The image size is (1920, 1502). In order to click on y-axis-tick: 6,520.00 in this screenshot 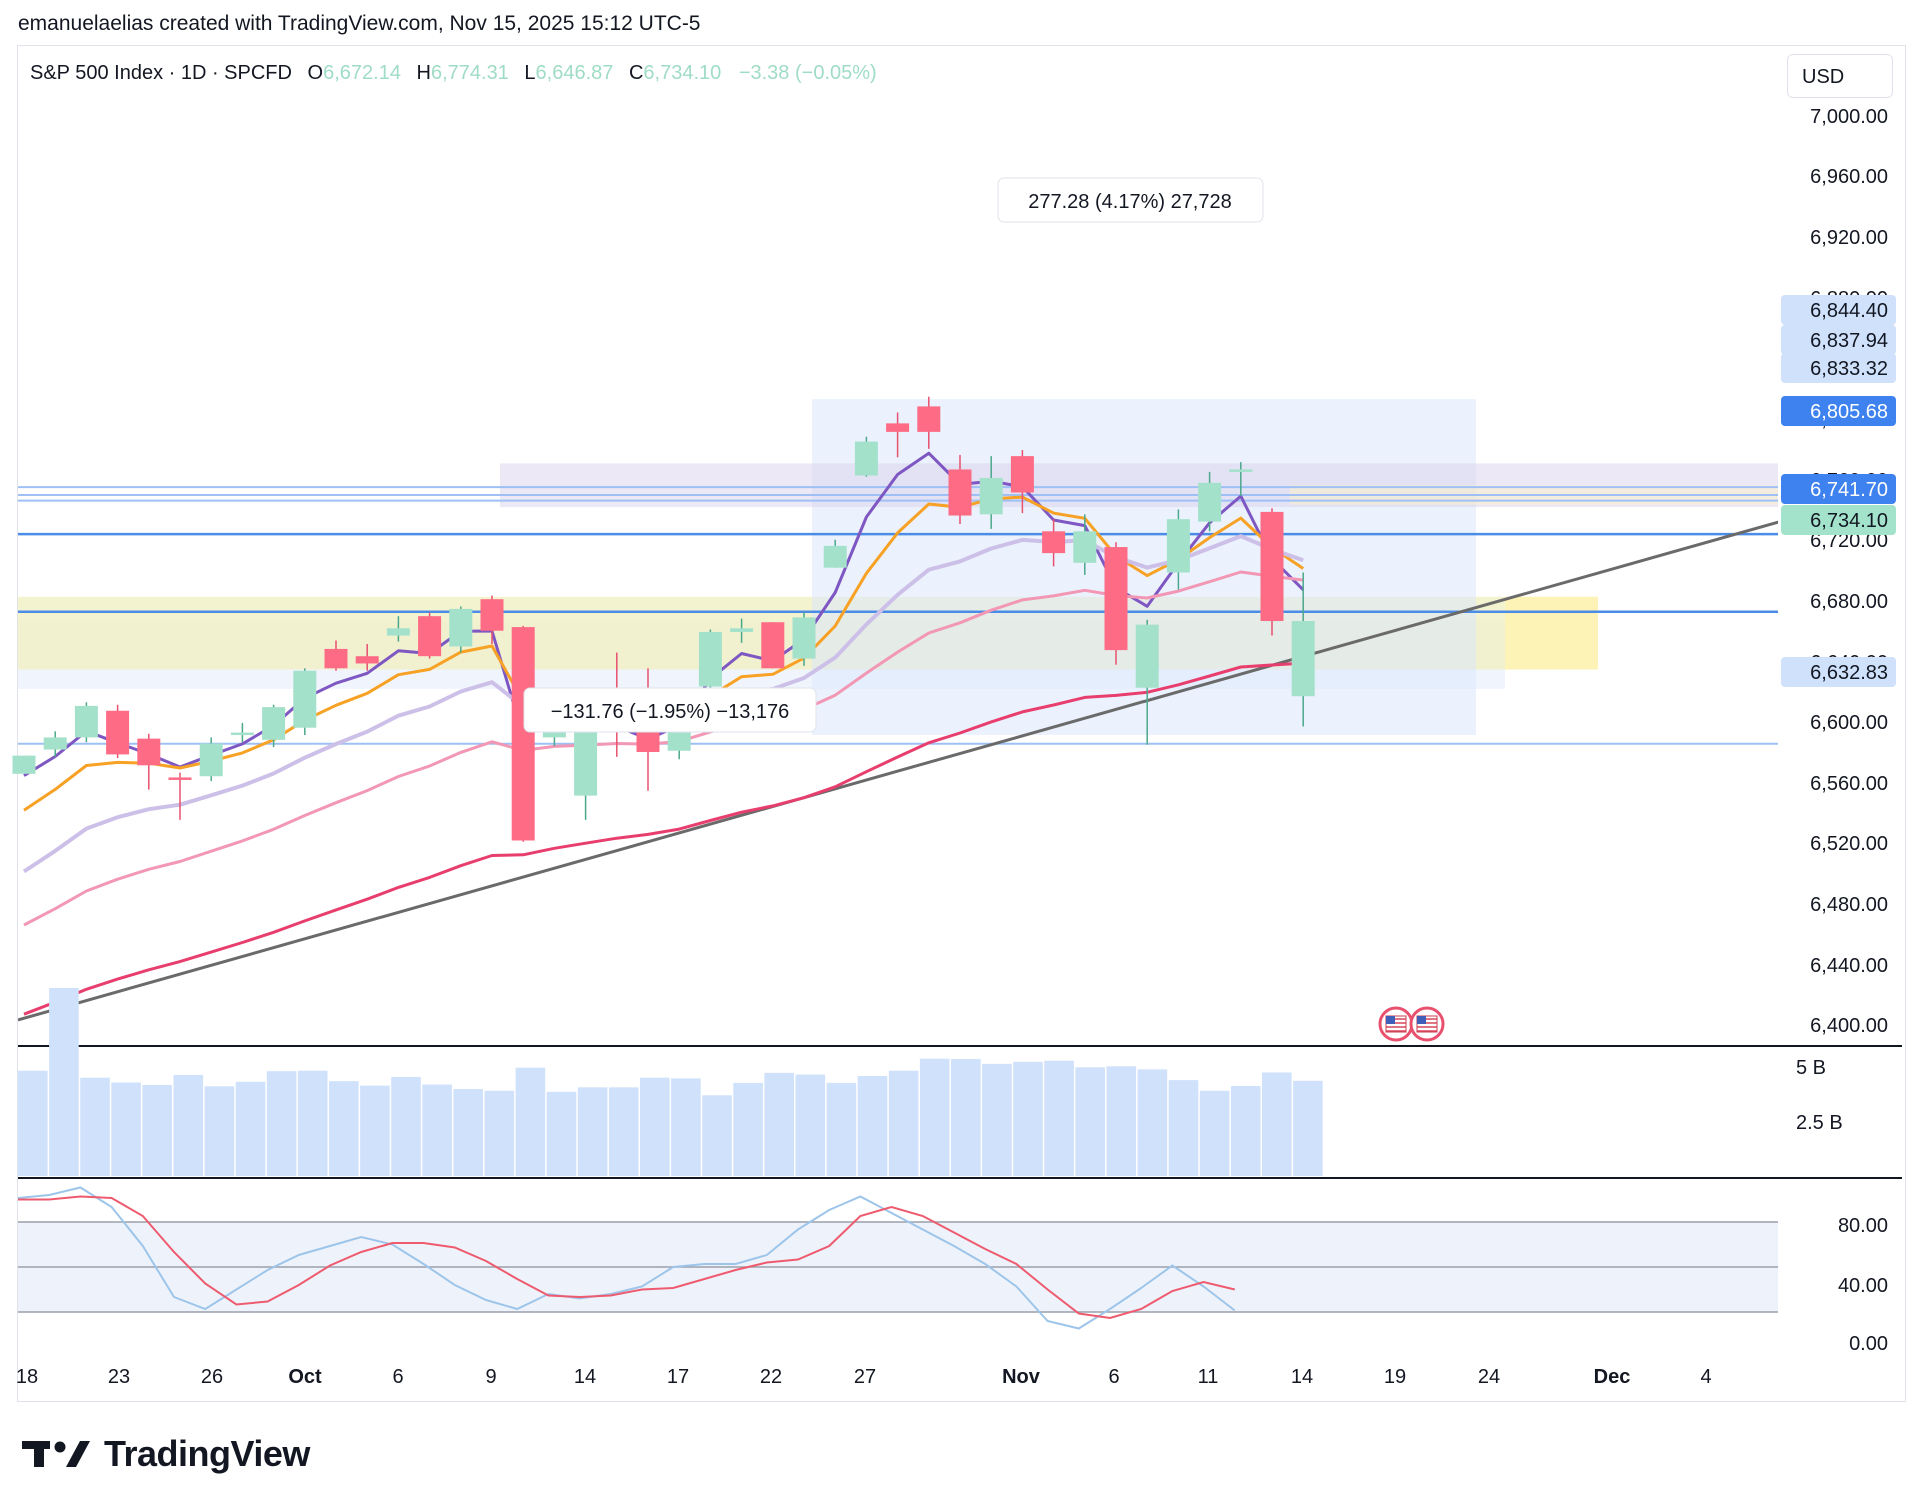, I will do `click(1849, 844)`.